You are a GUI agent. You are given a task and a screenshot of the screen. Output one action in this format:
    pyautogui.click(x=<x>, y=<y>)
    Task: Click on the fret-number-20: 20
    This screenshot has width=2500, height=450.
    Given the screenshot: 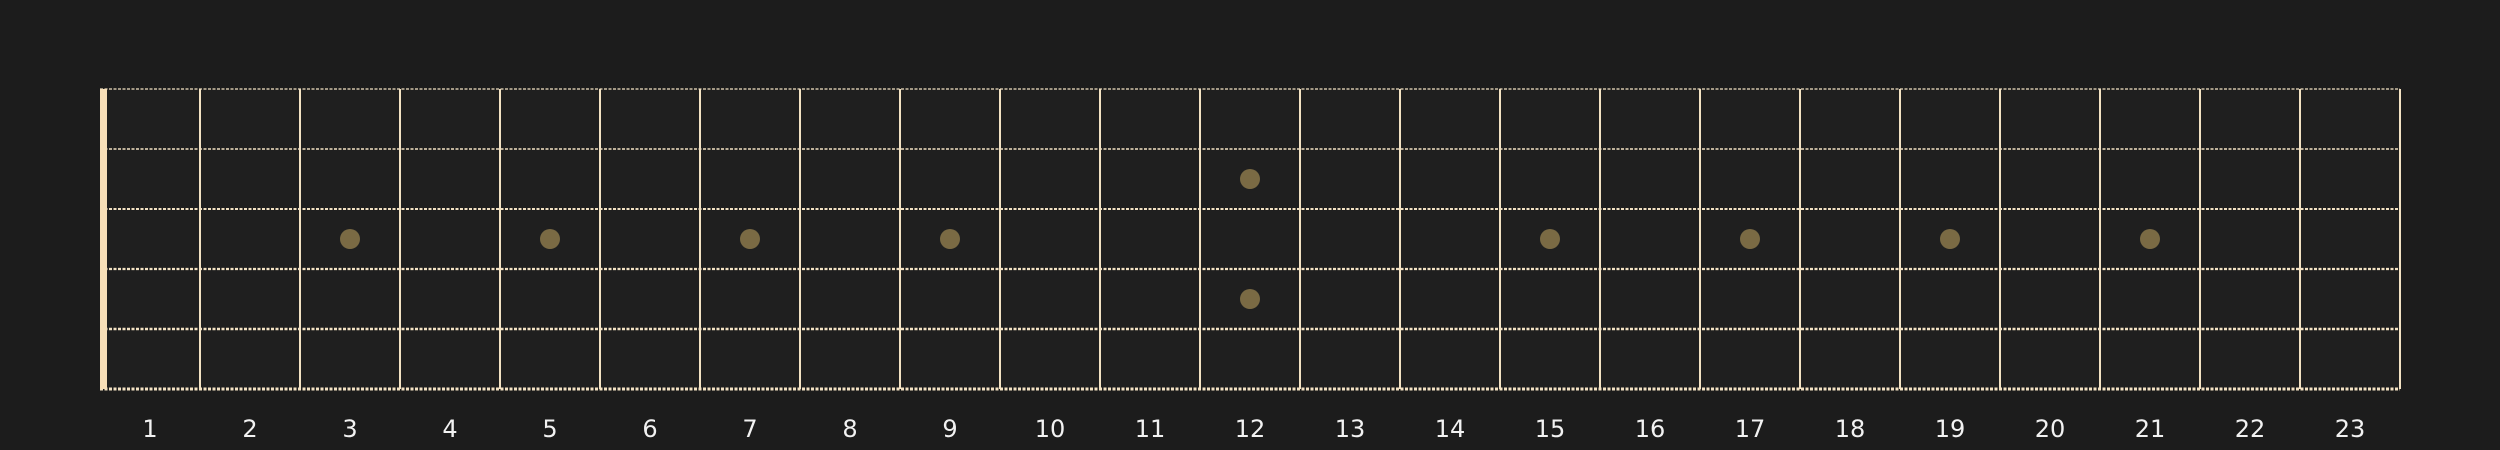 What is the action you would take?
    pyautogui.click(x=2050, y=429)
    